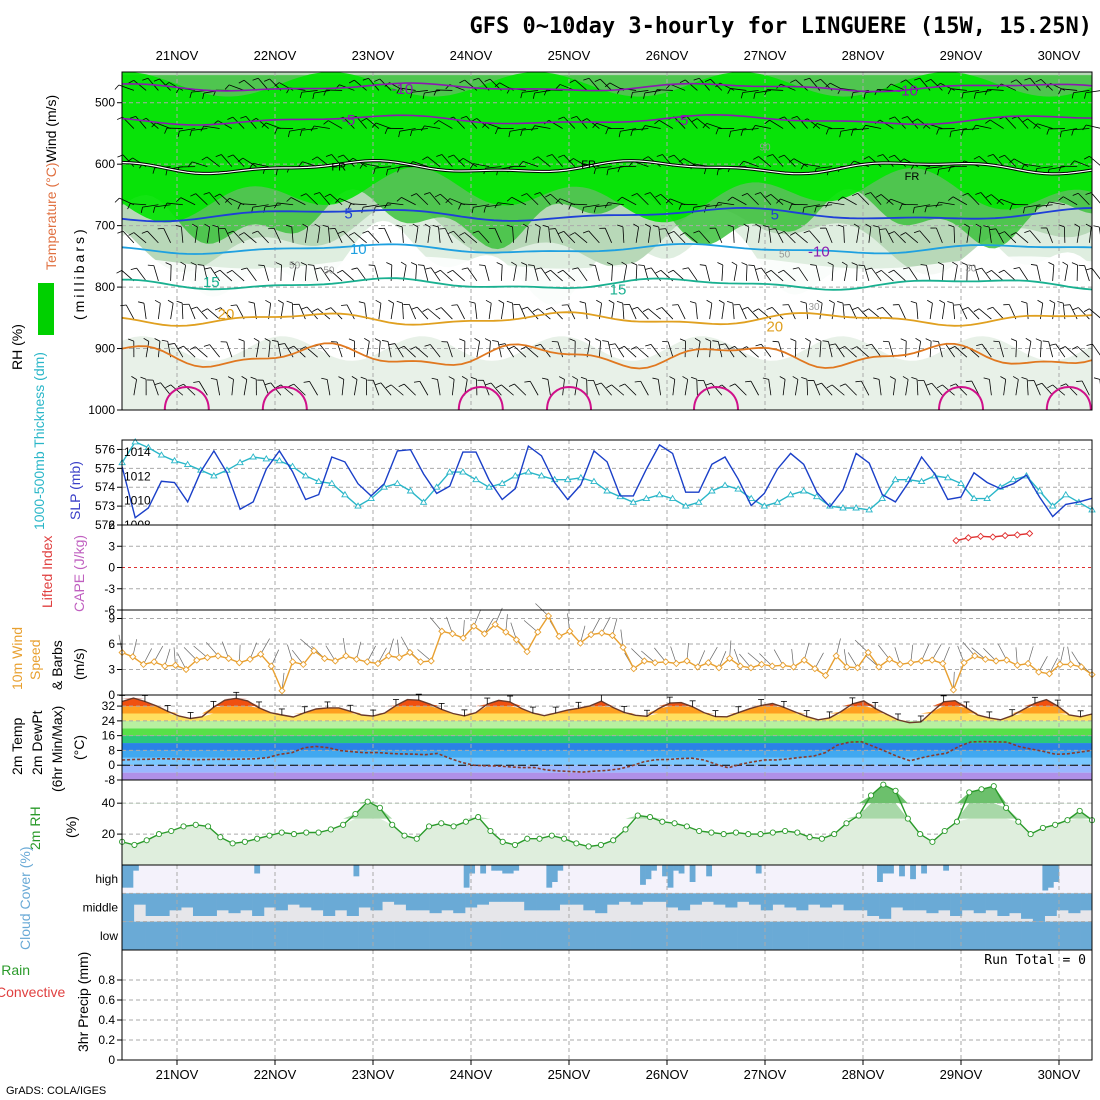 This screenshot has width=1100, height=1100. Describe the element at coordinates (111, 1060) in the screenshot. I see `y-tick-label: 0` at that location.